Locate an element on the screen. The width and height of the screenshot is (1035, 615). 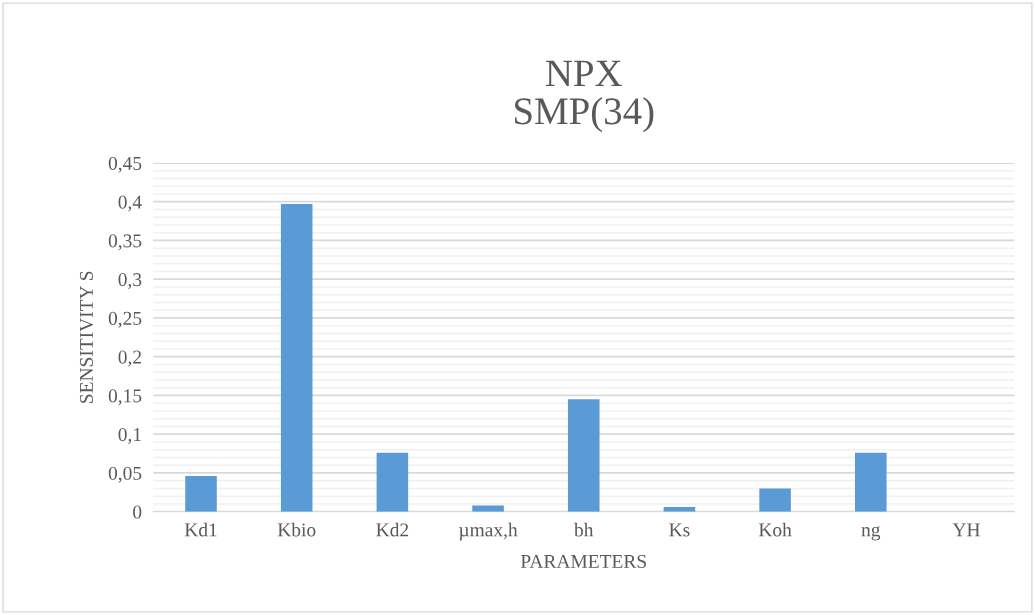
y-tick-label: 0,1 is located at coordinates (129, 436).